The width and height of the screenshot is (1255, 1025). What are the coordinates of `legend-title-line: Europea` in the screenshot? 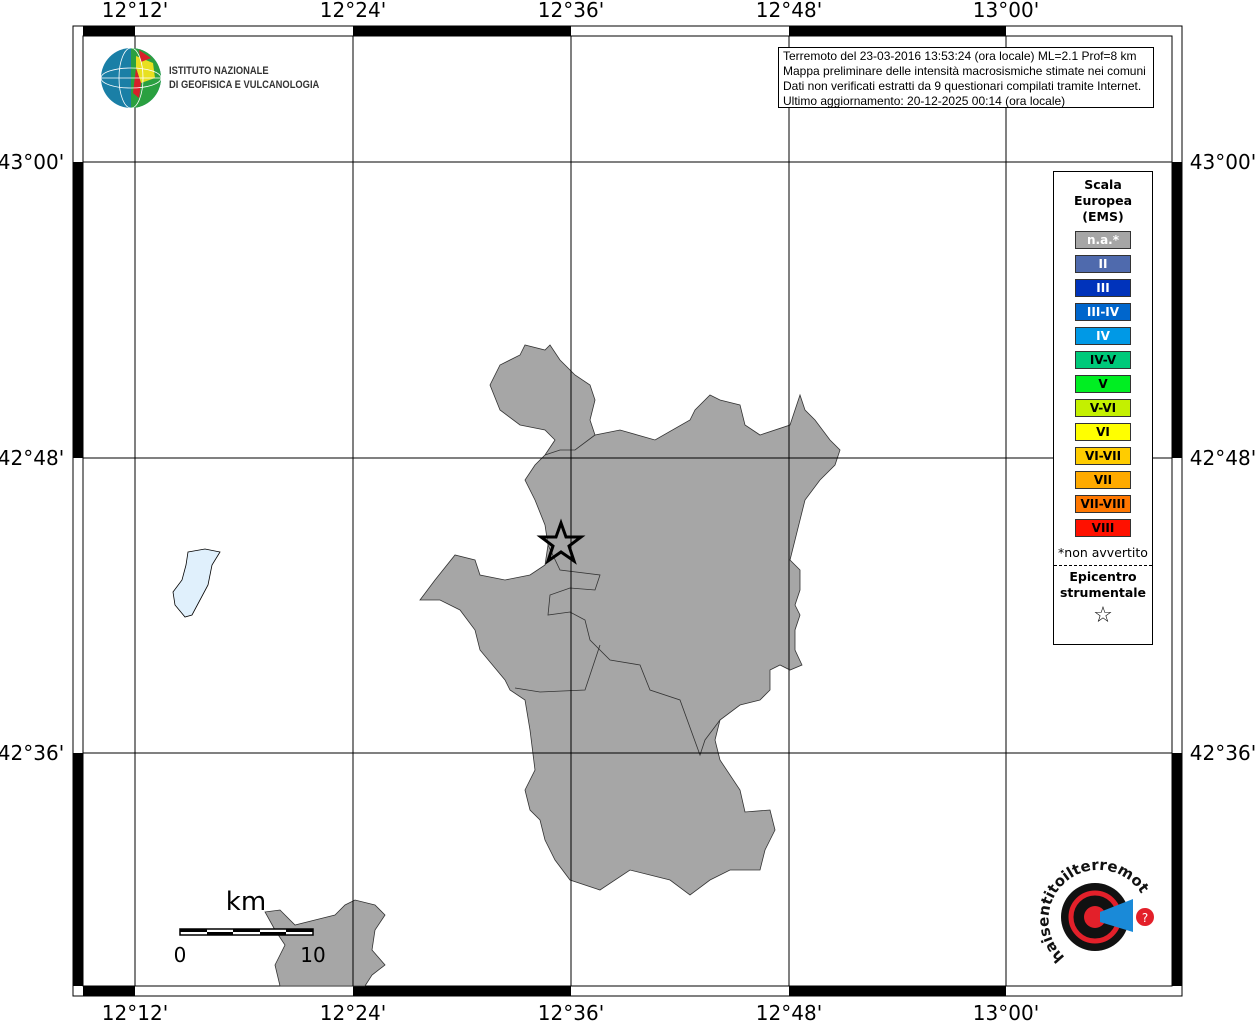 It's located at (1103, 200).